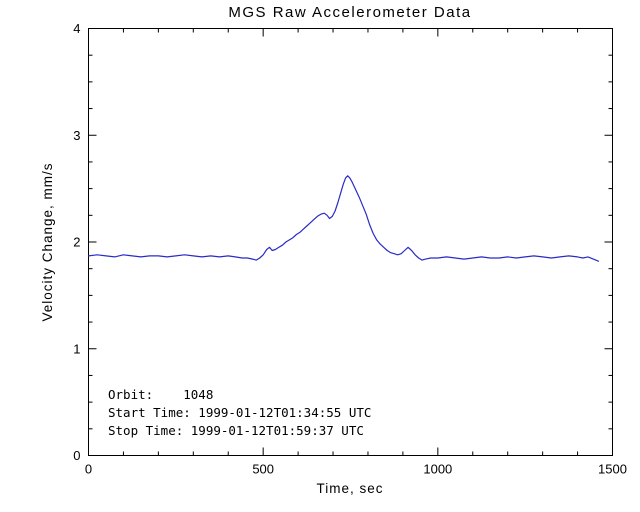 This screenshot has width=640, height=512. What do you see at coordinates (76, 28) in the screenshot?
I see `y-tick-label: 4` at bounding box center [76, 28].